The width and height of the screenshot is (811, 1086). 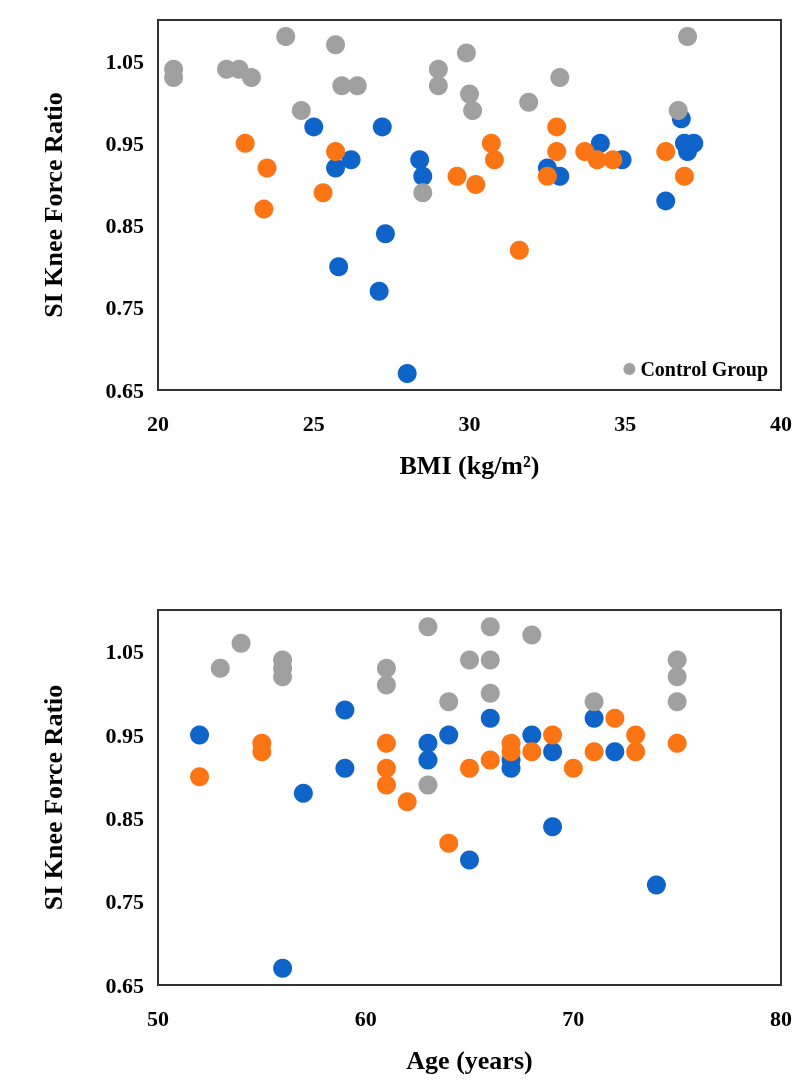 I want to click on x-tick-label: 25, so click(x=313, y=423).